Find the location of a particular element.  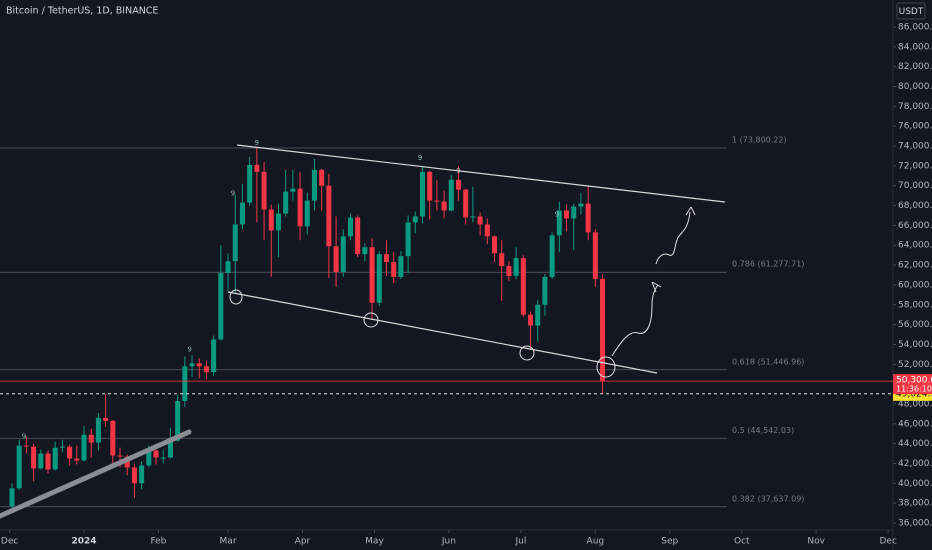

y-tick-label: 80,000.00 is located at coordinates (915, 87).